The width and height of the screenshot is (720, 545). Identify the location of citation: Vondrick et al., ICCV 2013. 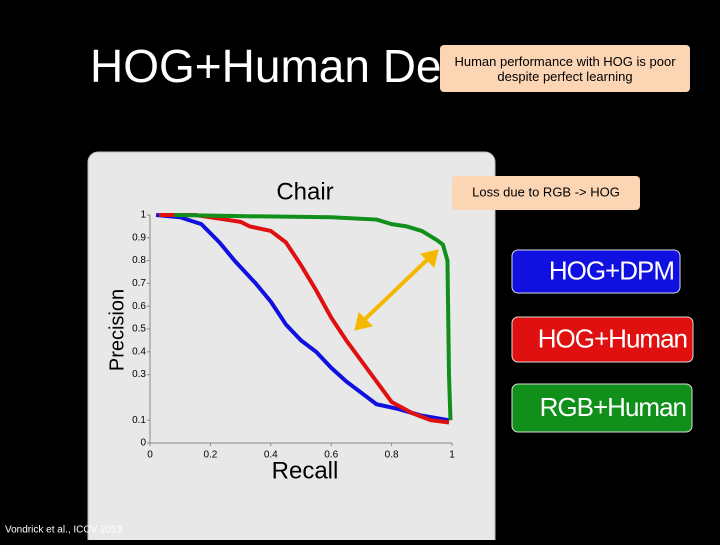
(64, 530).